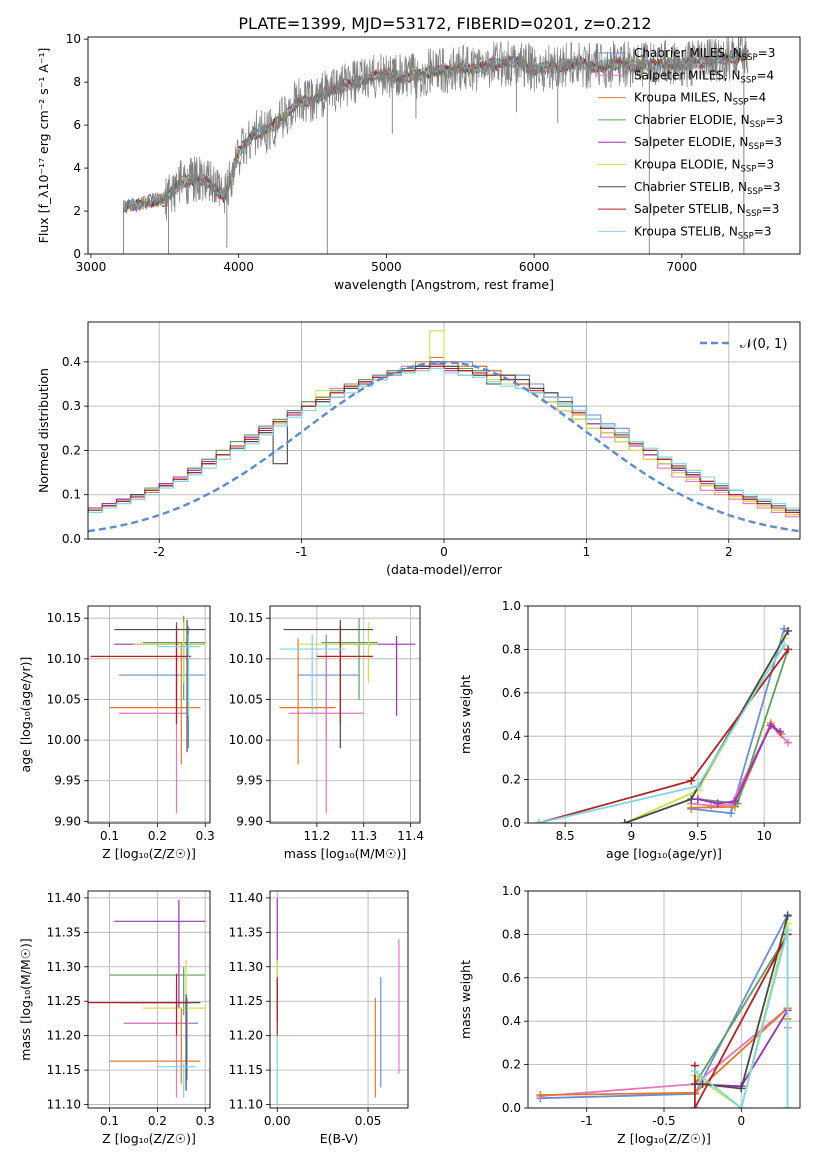 This screenshot has width=819, height=1170. What do you see at coordinates (246, 1070) in the screenshot?
I see `y-tick-label: 11.15` at bounding box center [246, 1070].